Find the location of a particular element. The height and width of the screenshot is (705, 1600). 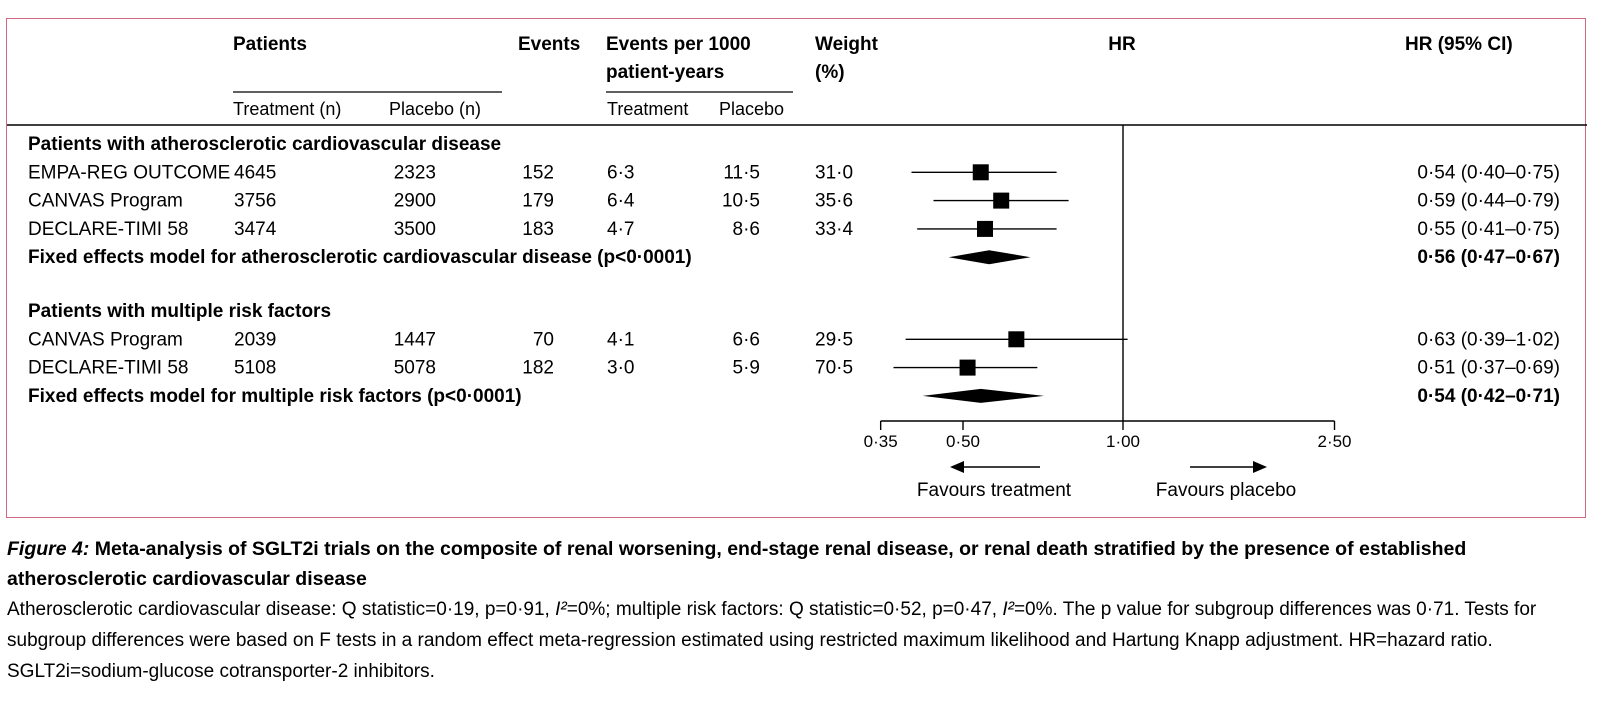

rate-treatment: 4·1 is located at coordinates (620, 339).